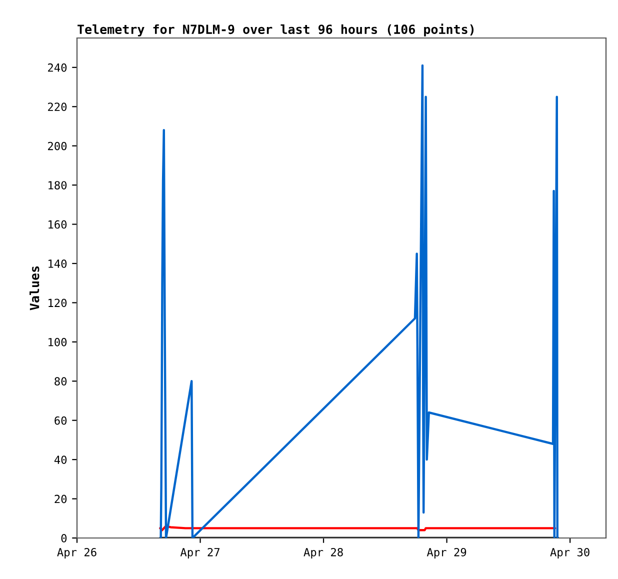 The height and width of the screenshot is (579, 618). Describe the element at coordinates (276, 30) in the screenshot. I see `chart-title: Telemetry for N7DLM-9 over last 96 hours (106 points)` at that location.